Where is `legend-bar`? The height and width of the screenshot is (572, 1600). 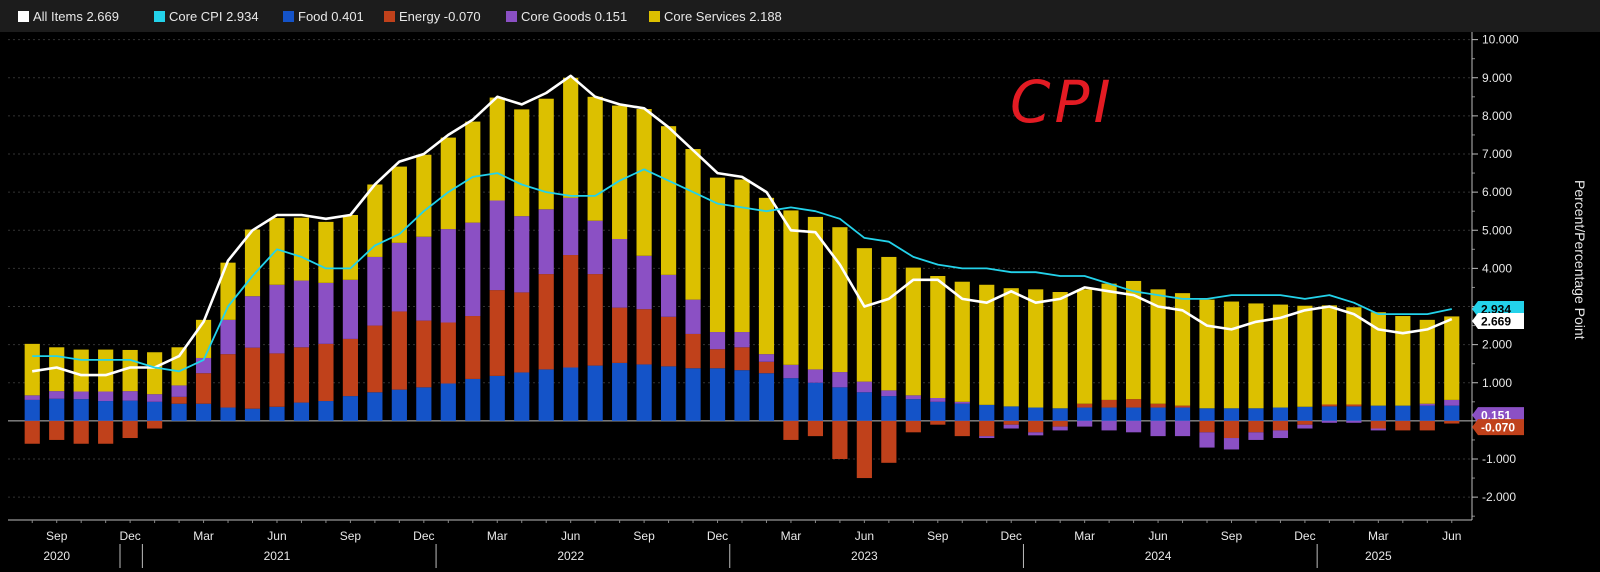
legend-bar is located at coordinates (800, 16).